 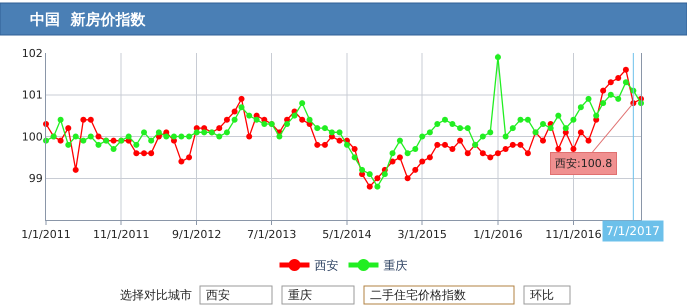 I want to click on text: 重庆, so click(x=300, y=295).